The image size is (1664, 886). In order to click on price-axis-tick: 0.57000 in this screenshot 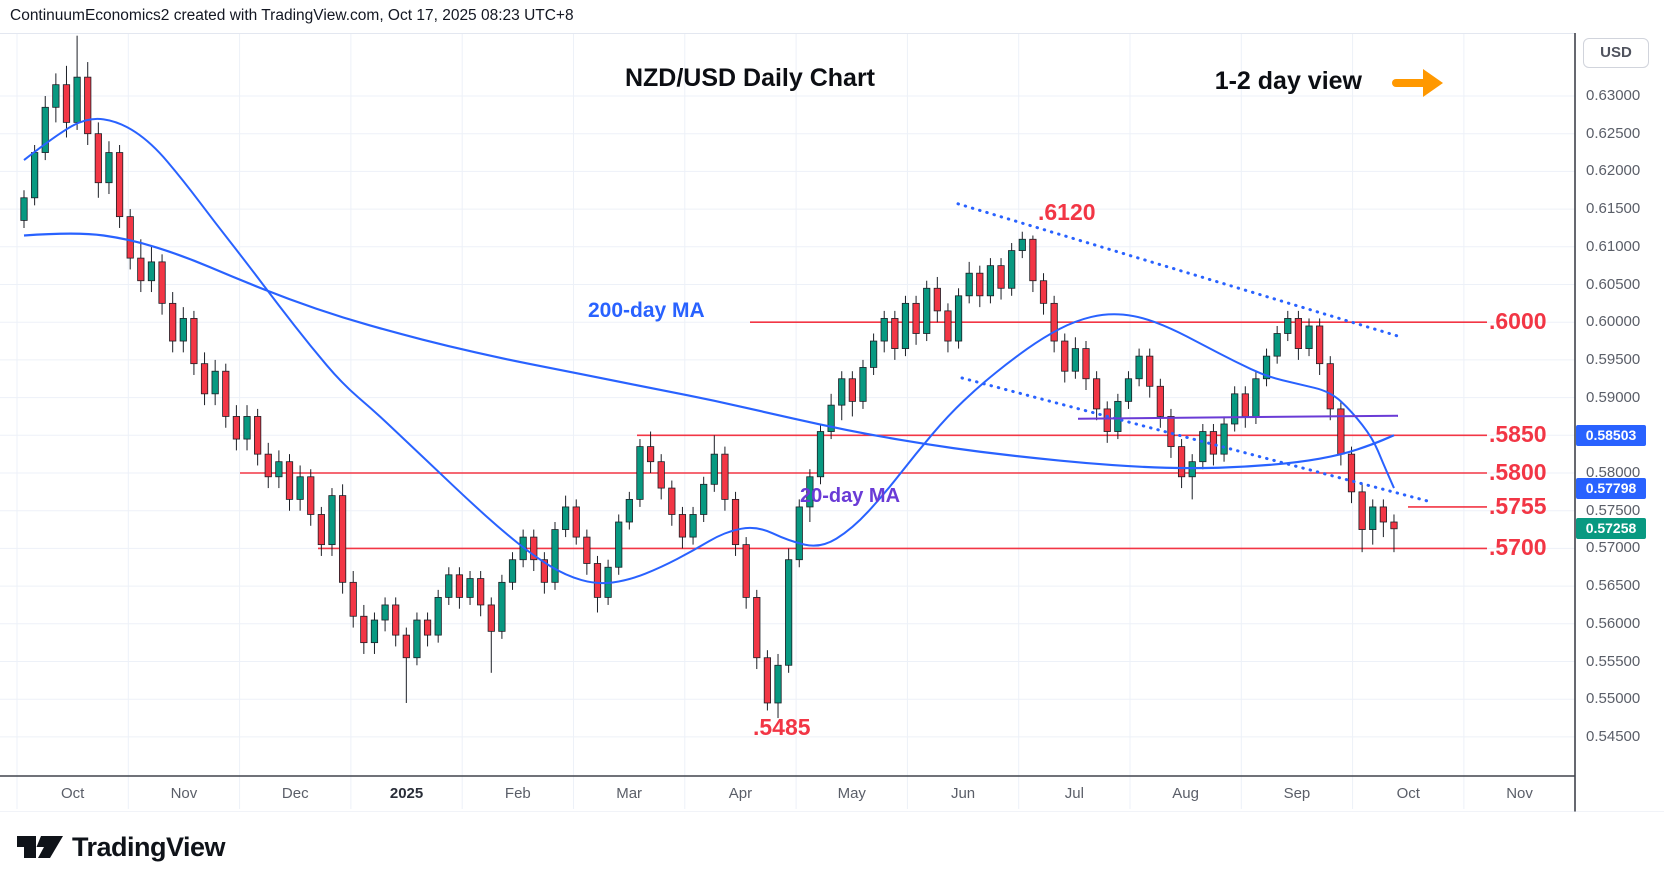, I will do `click(1613, 548)`.